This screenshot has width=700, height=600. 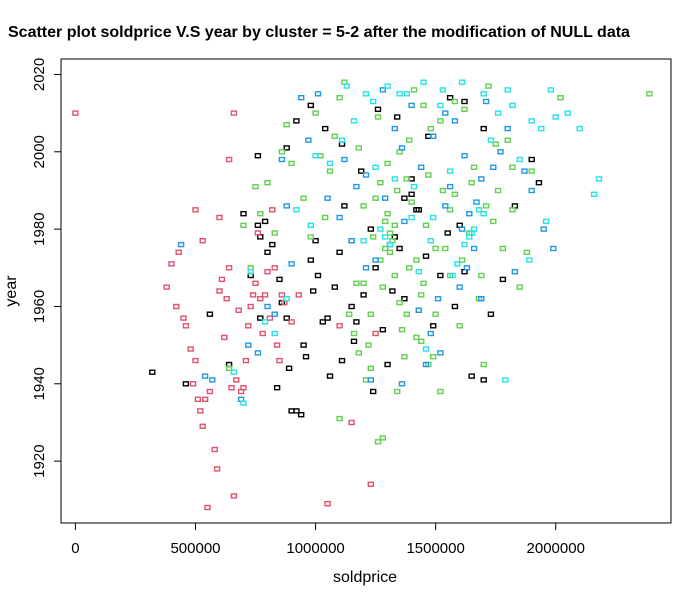 What do you see at coordinates (365, 577) in the screenshot?
I see `x-axis-label: soldprice` at bounding box center [365, 577].